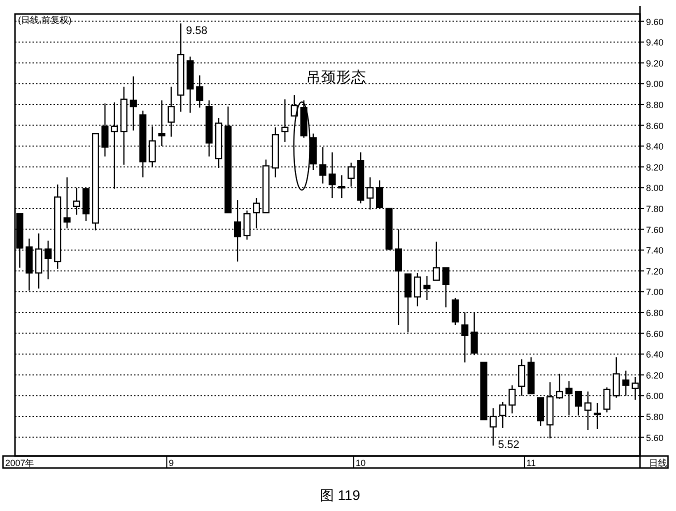  What do you see at coordinates (655, 313) in the screenshot?
I see `y-tick-label: 6.80` at bounding box center [655, 313].